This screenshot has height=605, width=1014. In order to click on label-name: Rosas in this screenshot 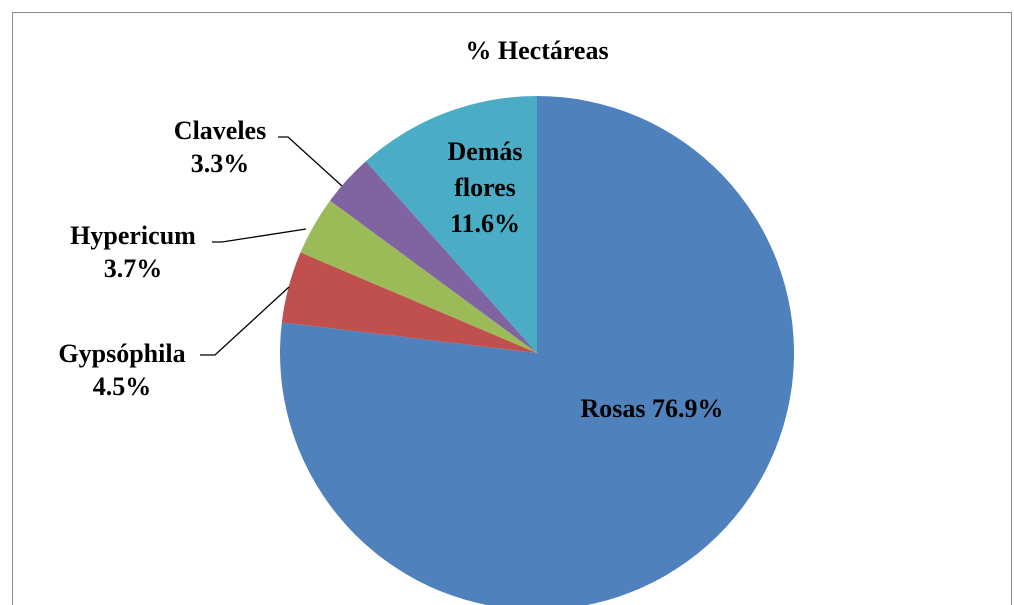, I will do `click(613, 408)`.